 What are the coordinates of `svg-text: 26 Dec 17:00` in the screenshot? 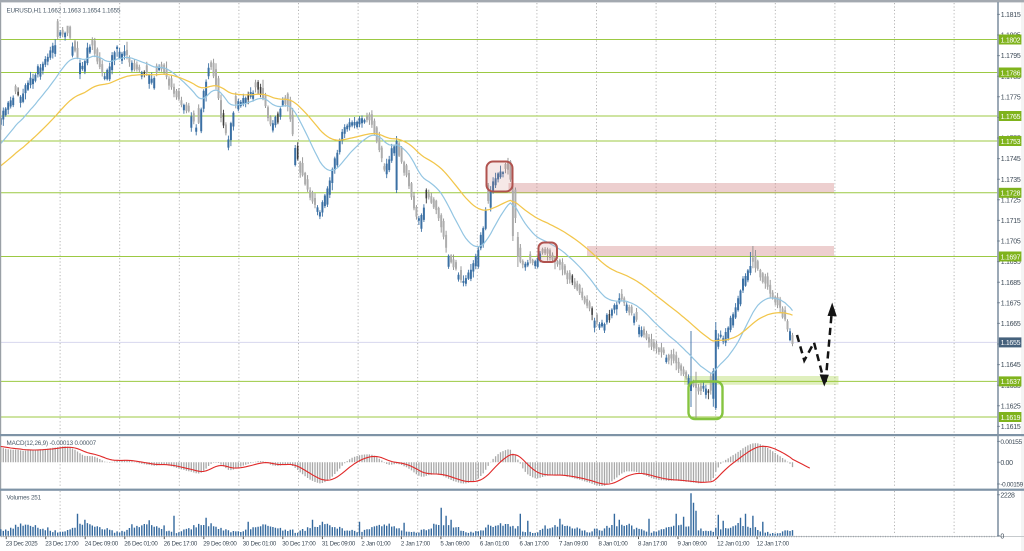 It's located at (181, 544).